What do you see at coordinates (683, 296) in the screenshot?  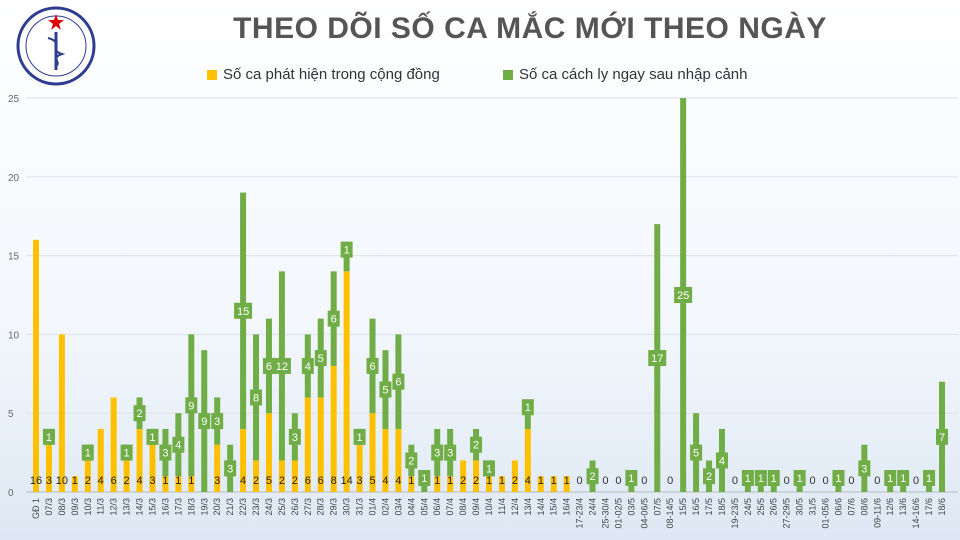 I see `data-label-quarantine: 25` at bounding box center [683, 296].